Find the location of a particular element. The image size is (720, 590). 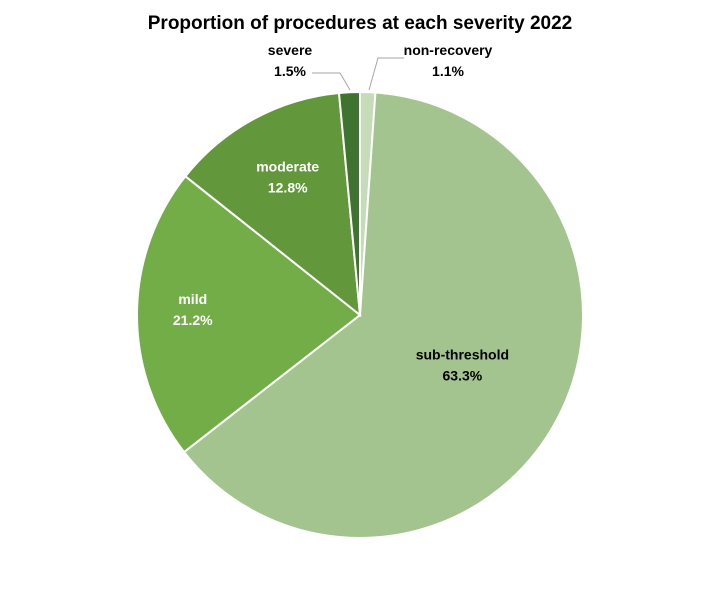

leader-line-severe is located at coordinates (331, 81).